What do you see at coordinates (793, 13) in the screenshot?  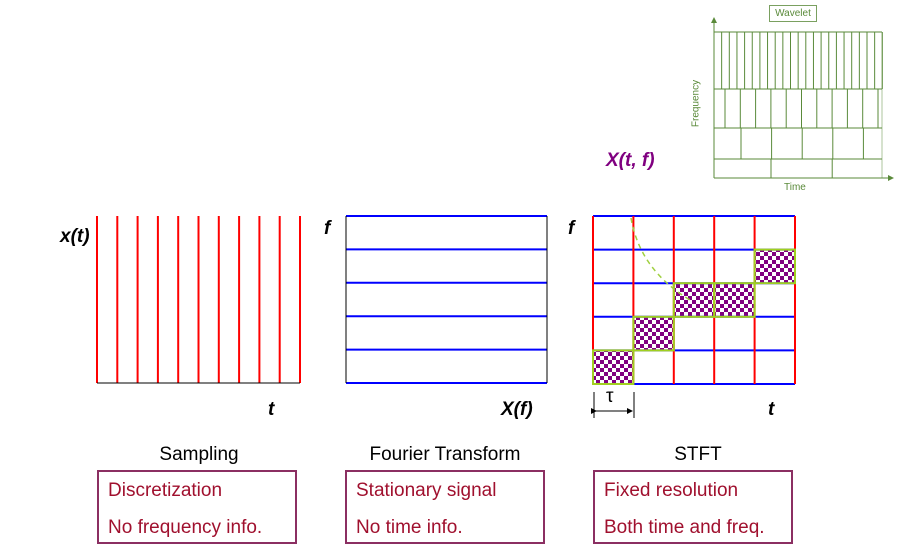 I see `wavelet-title: Wavelet` at bounding box center [793, 13].